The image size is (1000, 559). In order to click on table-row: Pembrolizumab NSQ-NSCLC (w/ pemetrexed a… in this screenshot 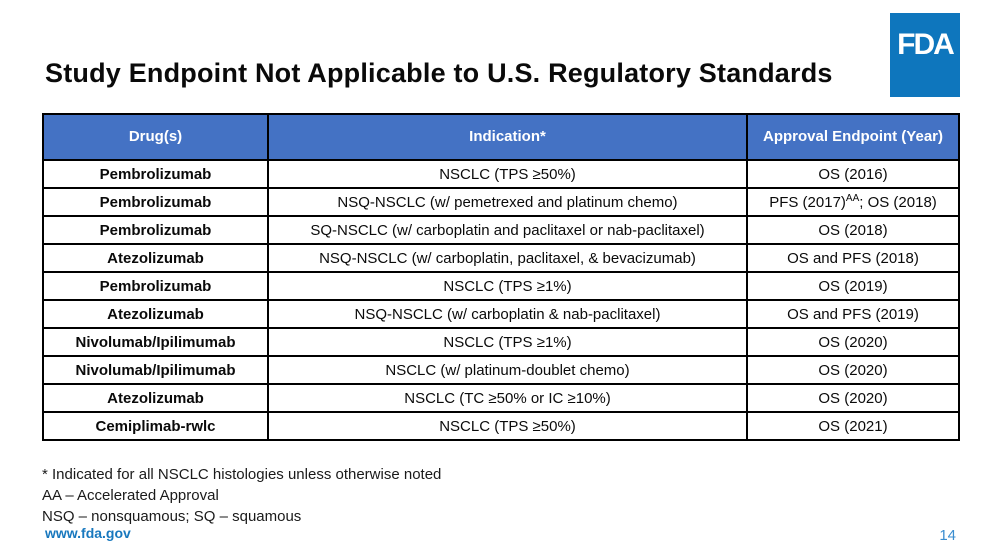, I will do `click(501, 202)`.